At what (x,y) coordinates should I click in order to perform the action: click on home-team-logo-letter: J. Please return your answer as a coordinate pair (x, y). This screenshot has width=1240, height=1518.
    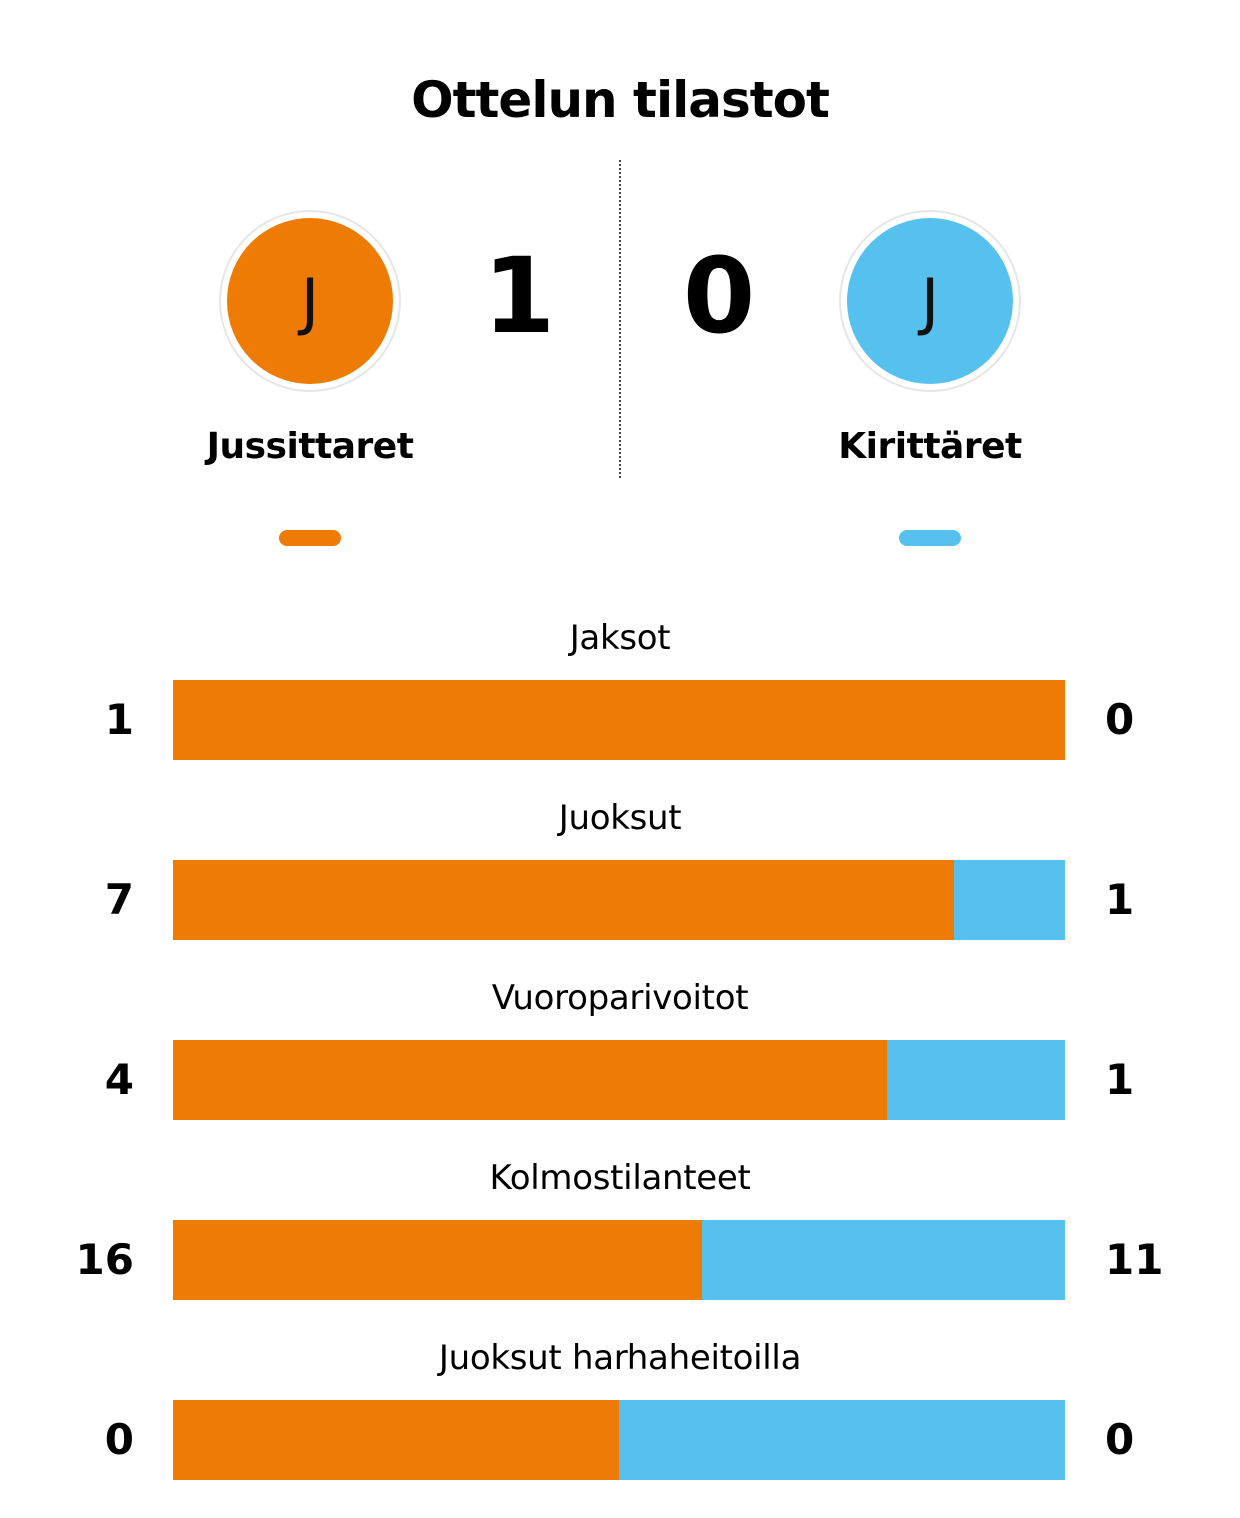
    Looking at the image, I should click on (310, 301).